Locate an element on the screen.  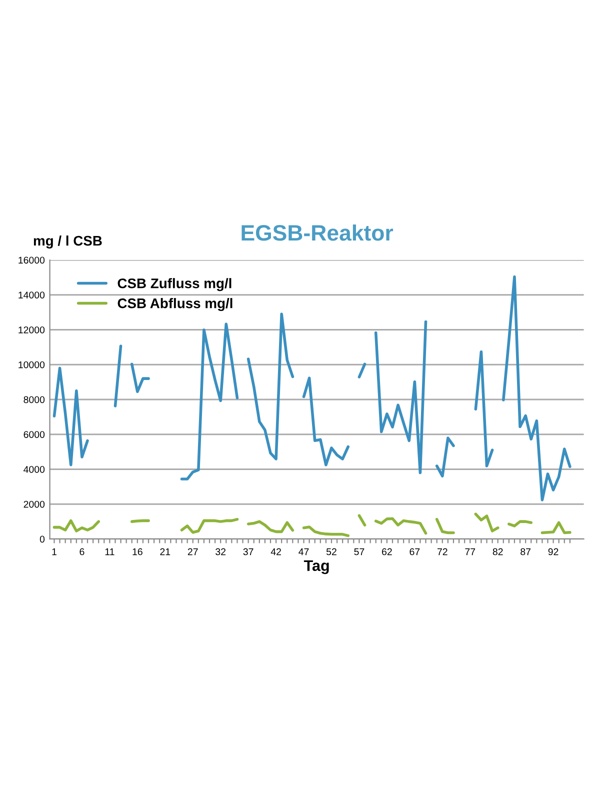
x-tick-label: 32 is located at coordinates (221, 552).